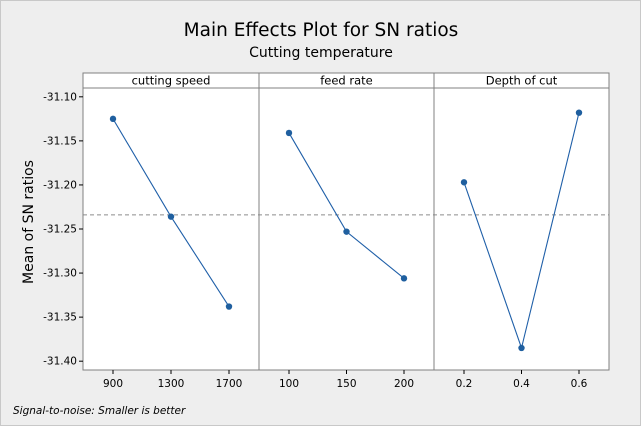  Describe the element at coordinates (404, 384) in the screenshot. I see `x-tick-label: 200` at that location.